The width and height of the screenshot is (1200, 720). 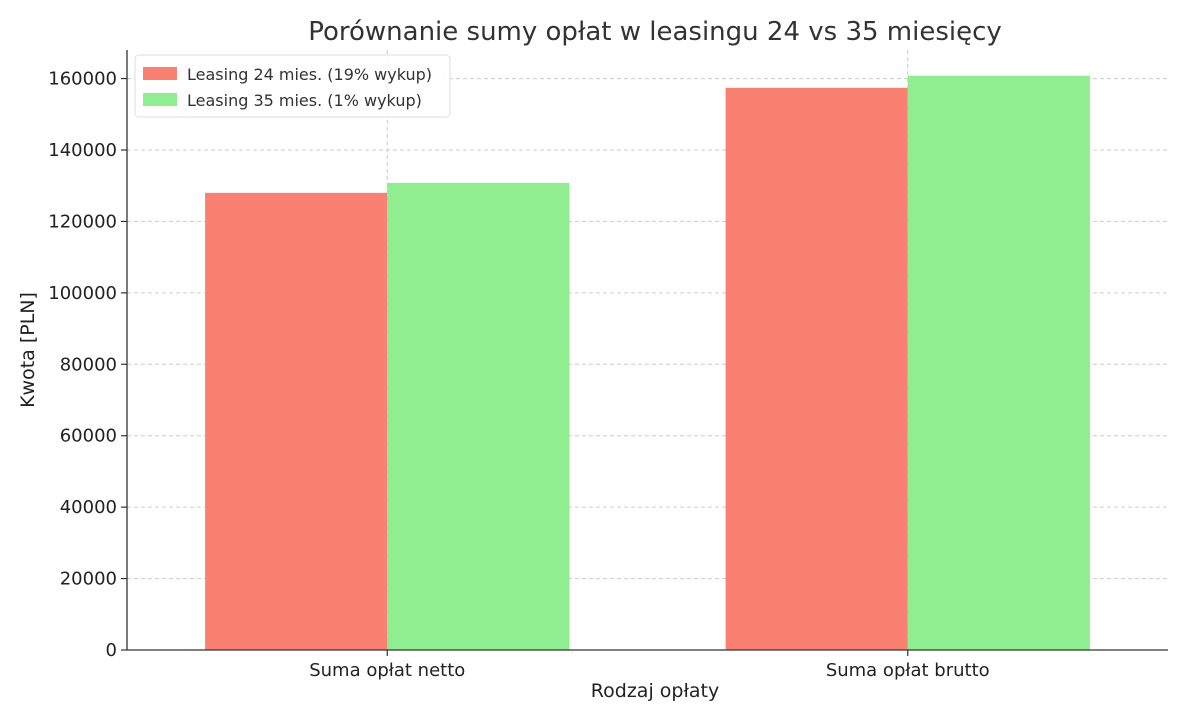 I want to click on x-tick-label: Suma opłat brutto, so click(x=908, y=670).